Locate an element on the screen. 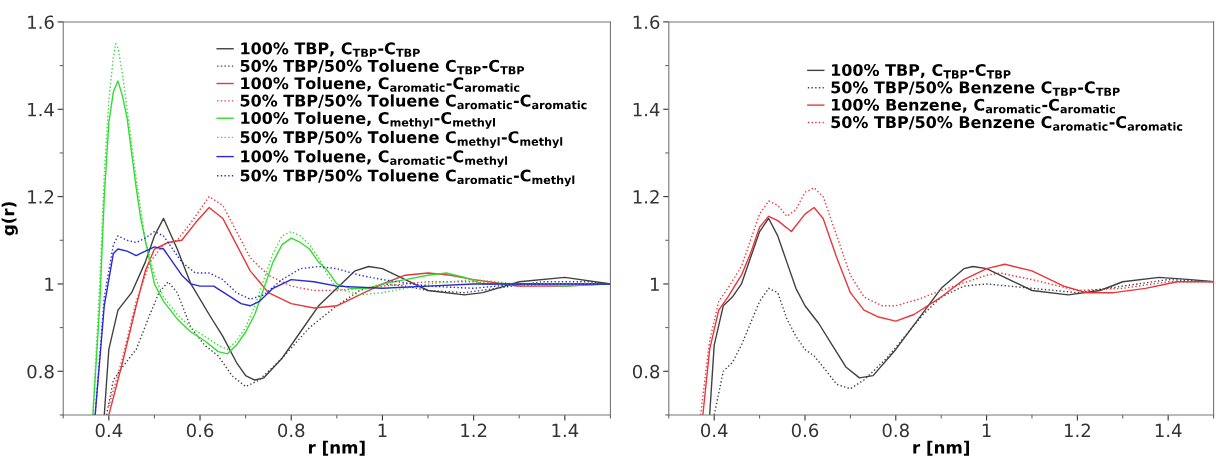  legend-label: 100% Benzene, C$_{aromatic}$-C$_{aromatic}$ is located at coordinates (973, 106).